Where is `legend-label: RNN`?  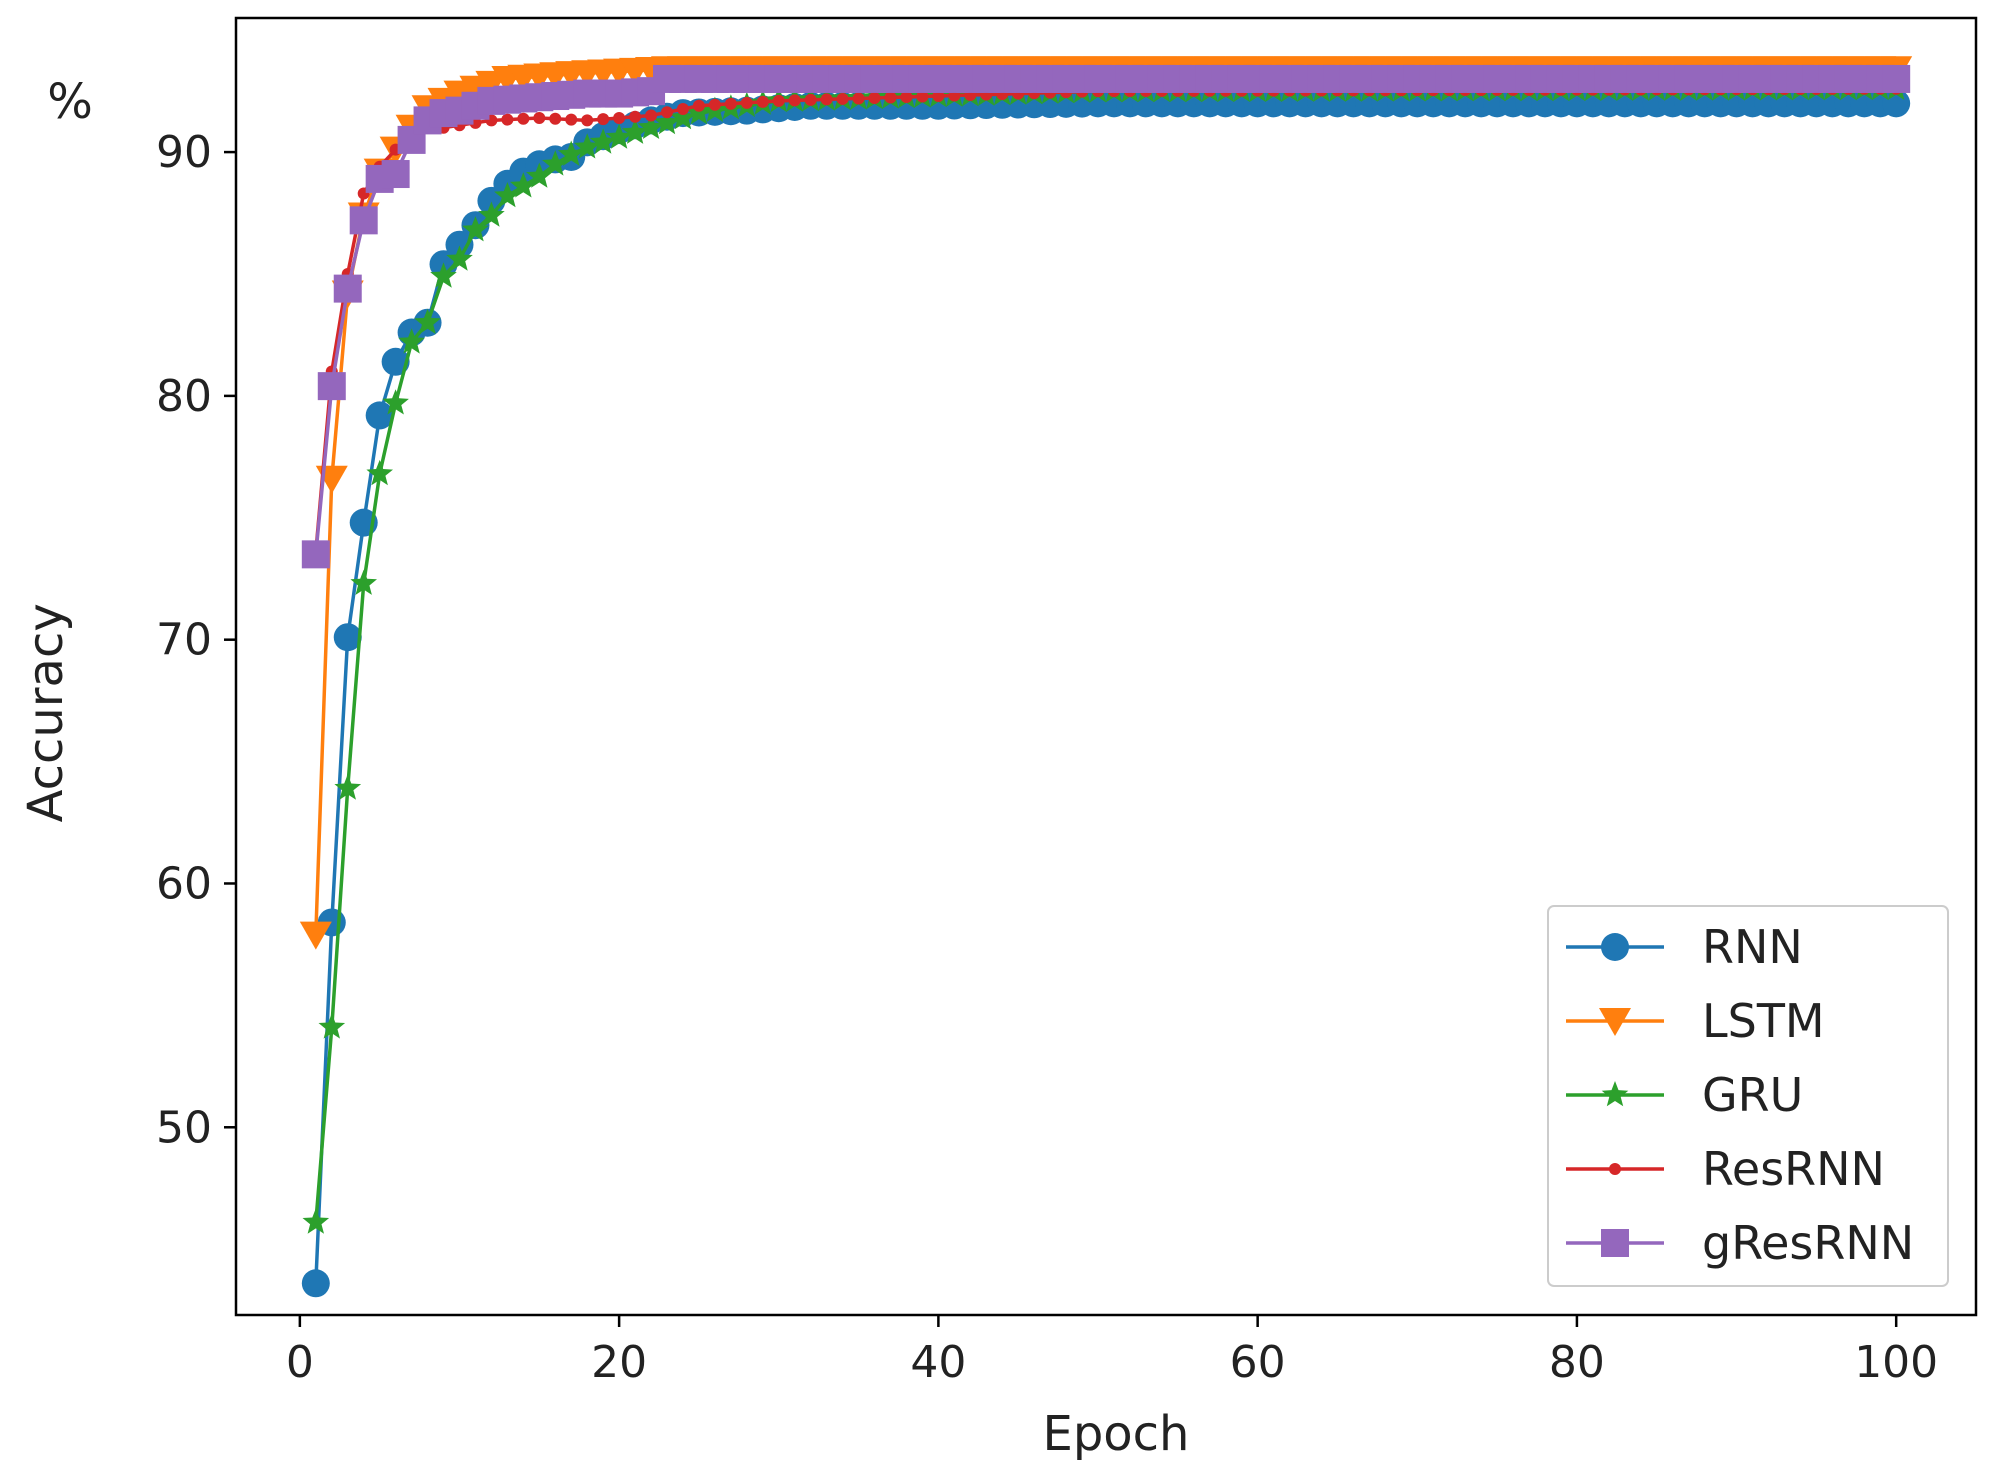
legend-label: RNN is located at coordinates (1752, 947).